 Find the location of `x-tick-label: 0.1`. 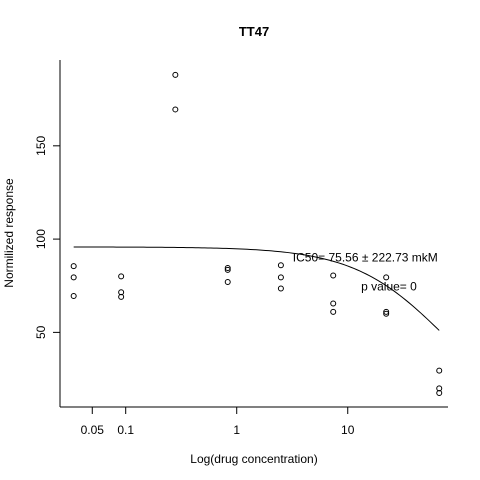

x-tick-label: 0.1 is located at coordinates (125, 430).